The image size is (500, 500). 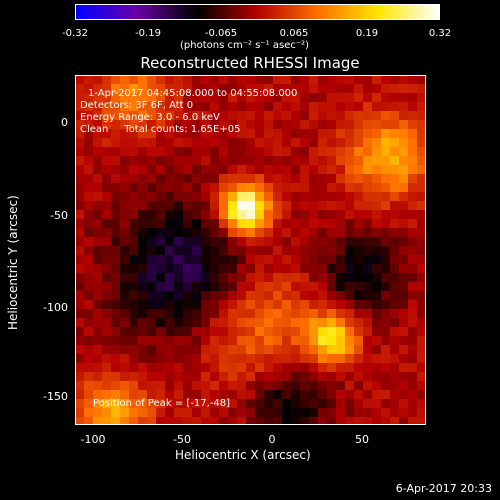 What do you see at coordinates (440, 33) in the screenshot?
I see `colorbar-tick: 0.32` at bounding box center [440, 33].